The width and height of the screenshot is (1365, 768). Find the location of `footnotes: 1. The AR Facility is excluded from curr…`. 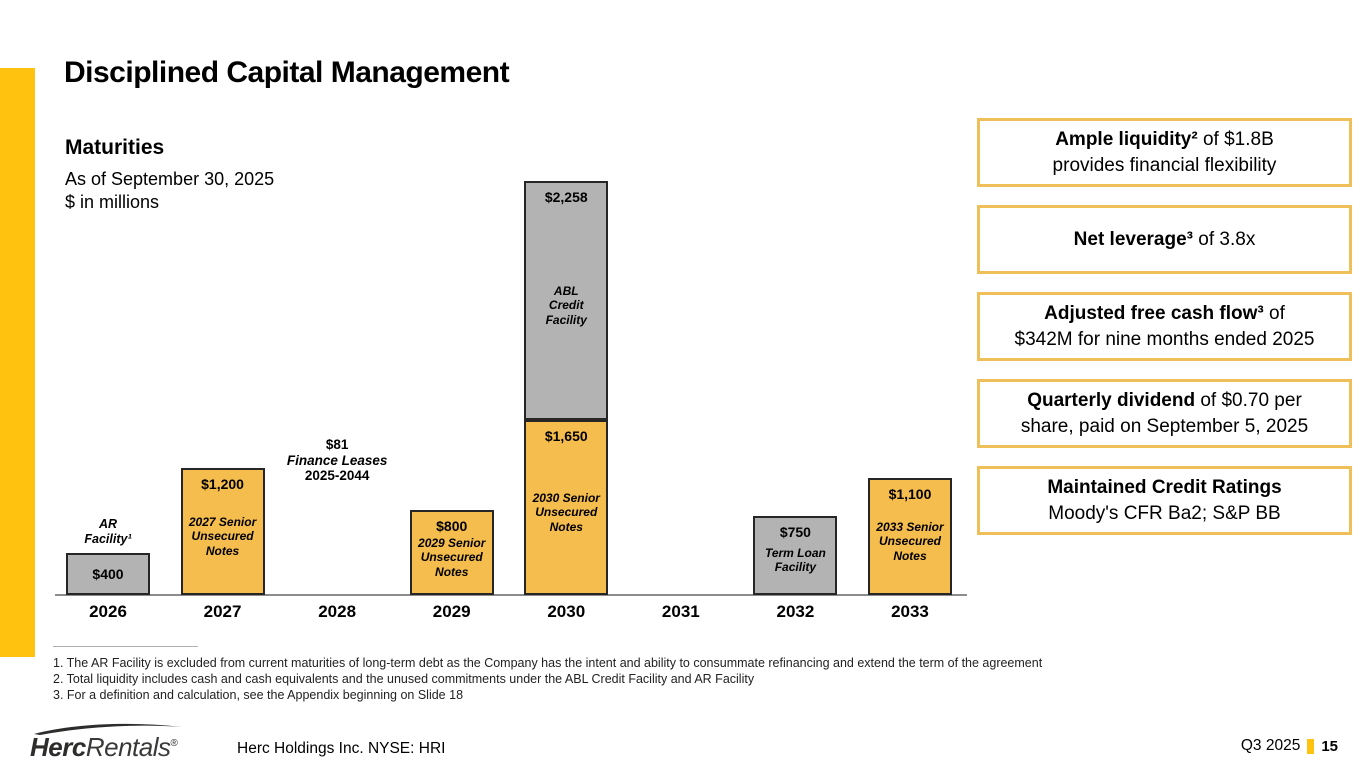

footnotes: 1. The AR Facility is excluded from curr… is located at coordinates (547, 679).